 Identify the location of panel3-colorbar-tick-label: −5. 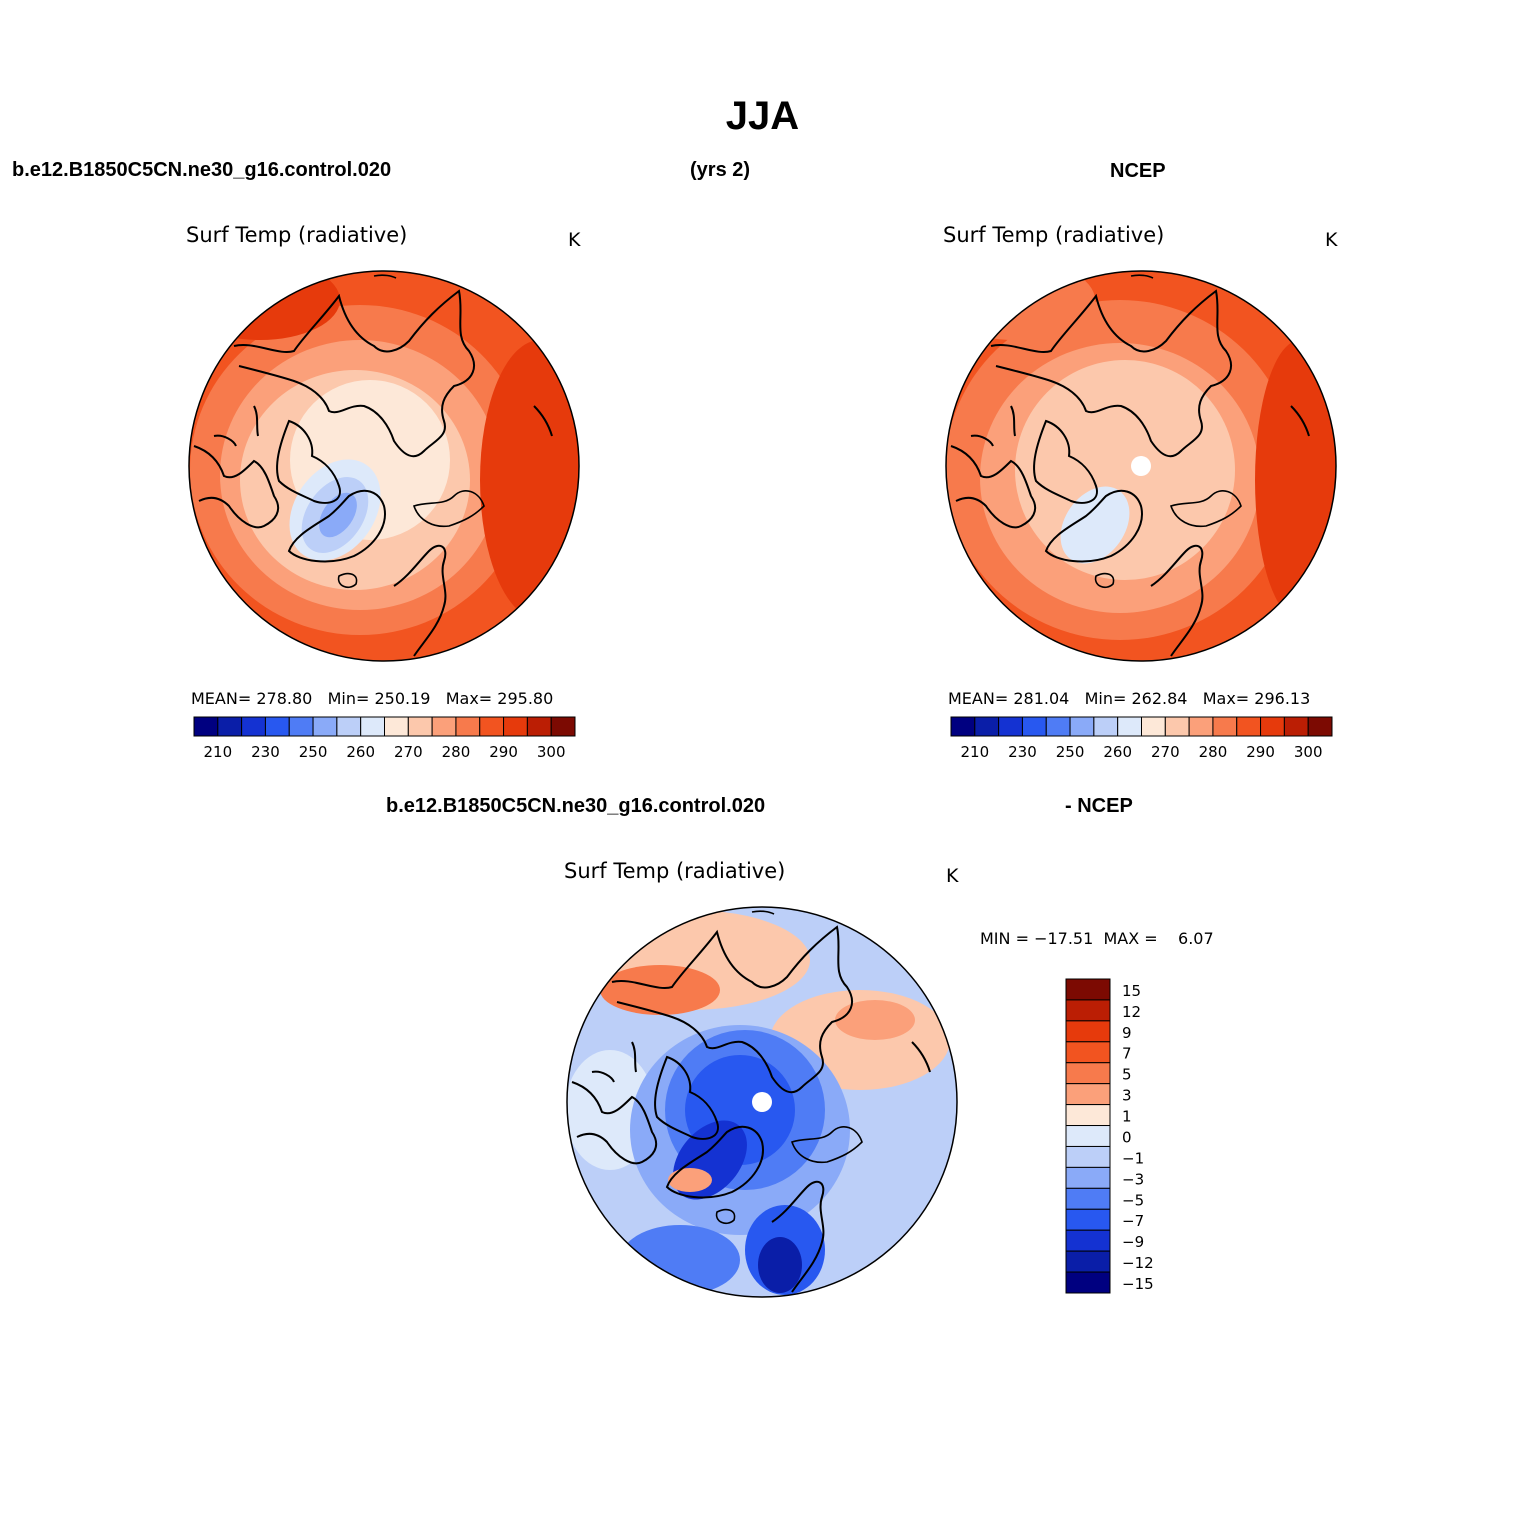
(1133, 1200).